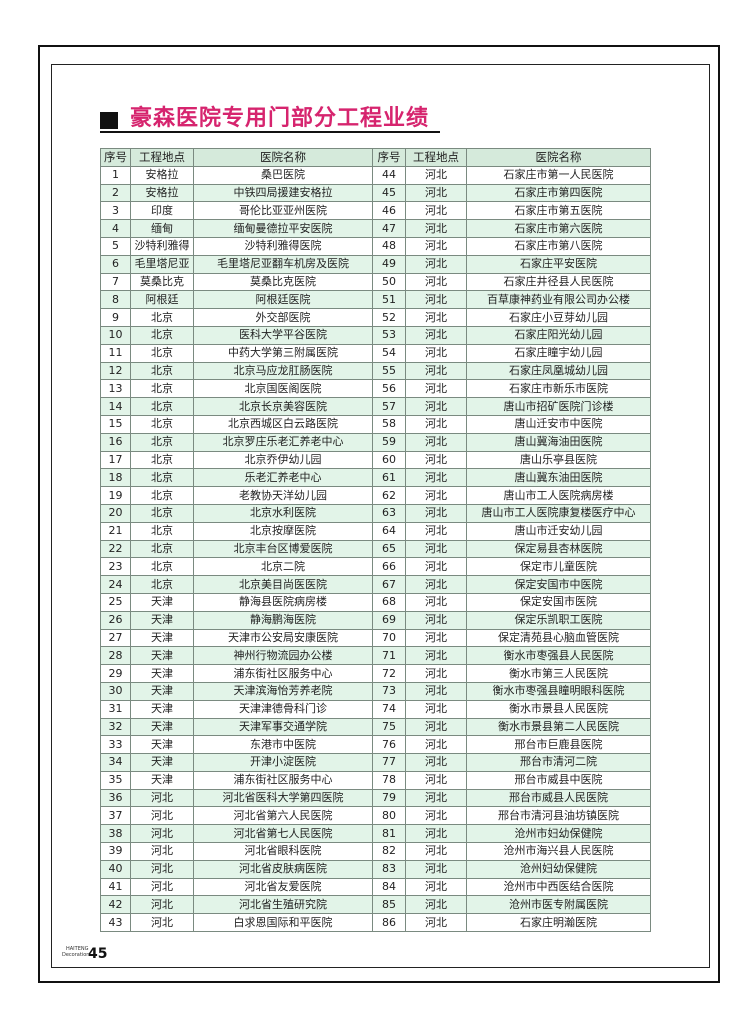  What do you see at coordinates (389, 264) in the screenshot?
I see `cell-index: 49` at bounding box center [389, 264].